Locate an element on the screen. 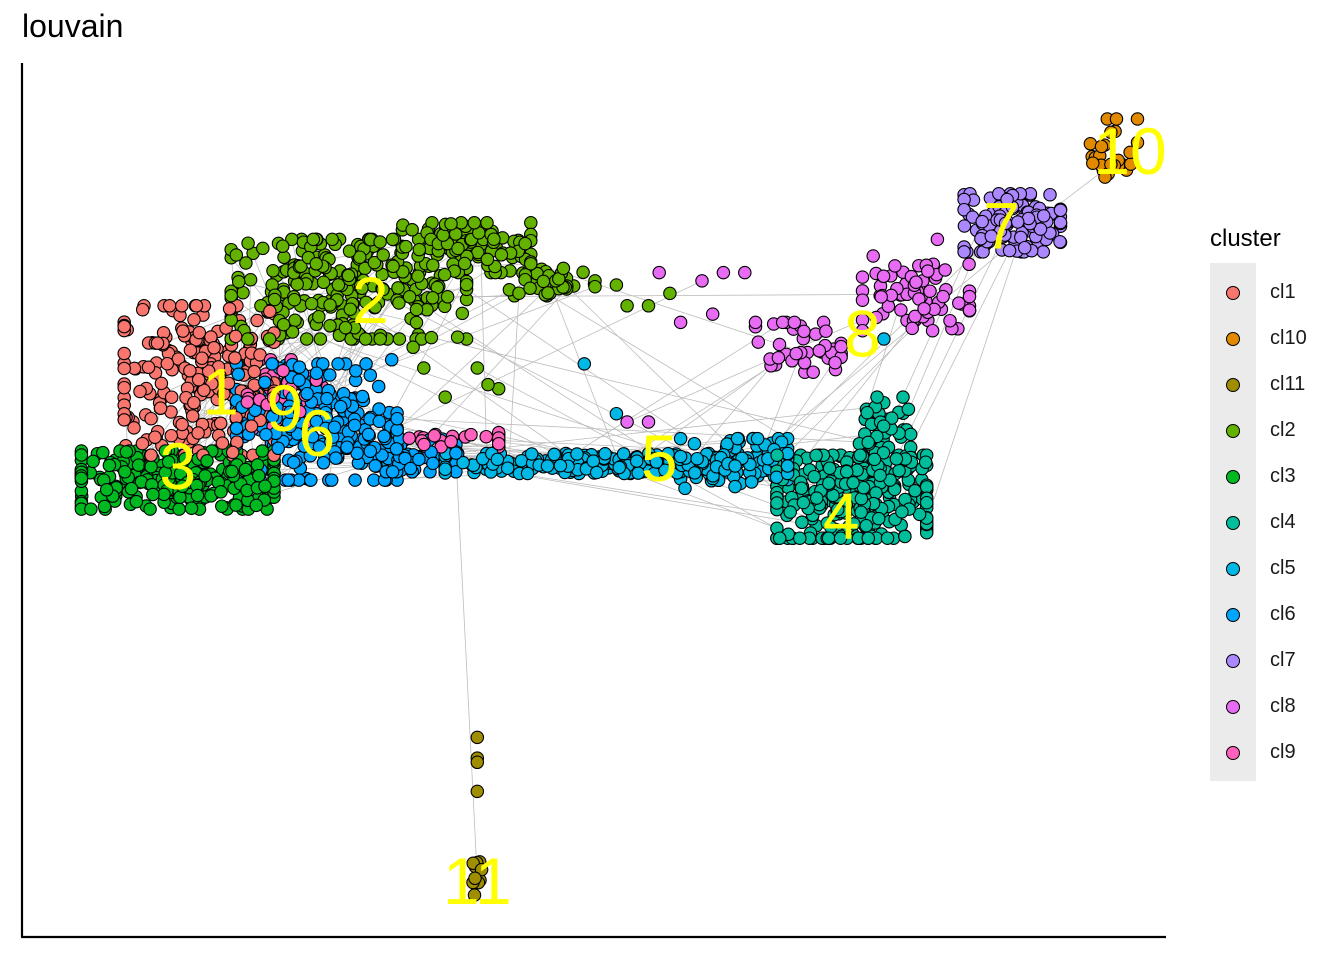  legend-label-cl6: cl6 is located at coordinates (1283, 614).